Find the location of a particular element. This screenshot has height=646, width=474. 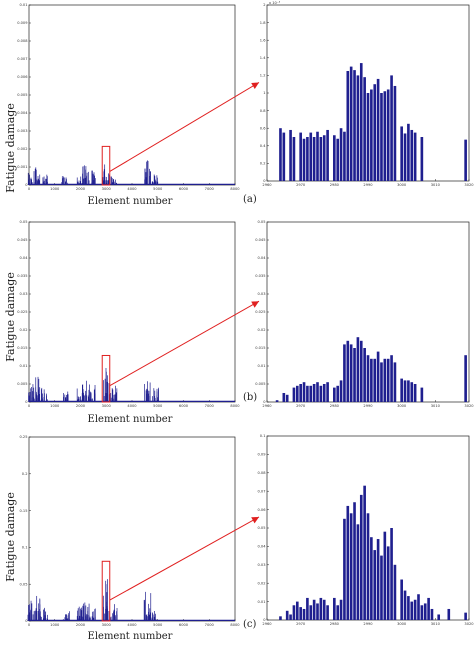

y-tick-label: 0.002 is located at coordinates (22, 149).